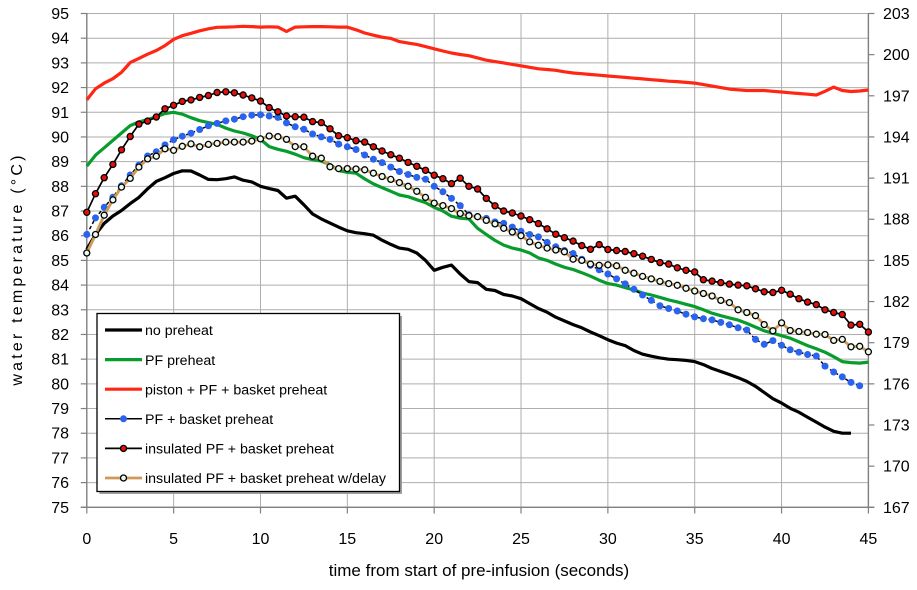 This screenshot has width=917, height=590. I want to click on svg-text: 194, so click(896, 137).